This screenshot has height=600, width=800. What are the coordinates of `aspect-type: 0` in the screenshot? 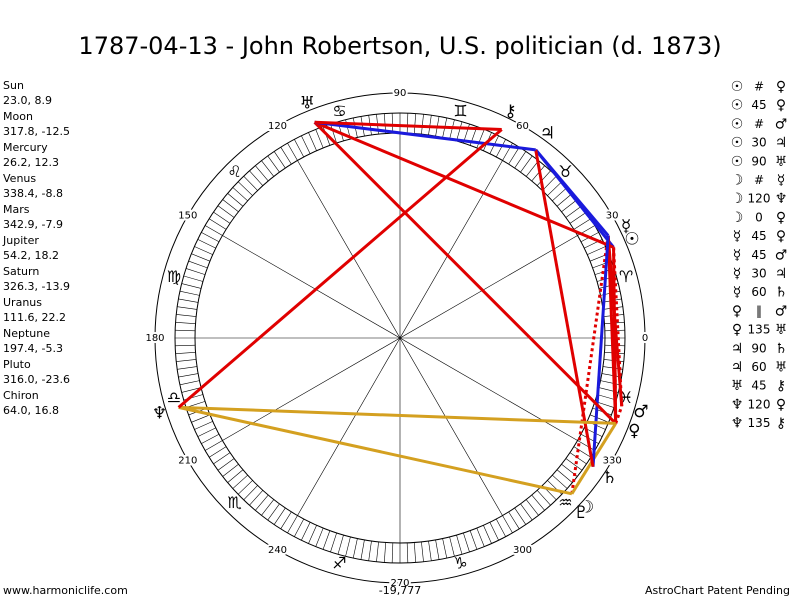 It's located at (759, 217).